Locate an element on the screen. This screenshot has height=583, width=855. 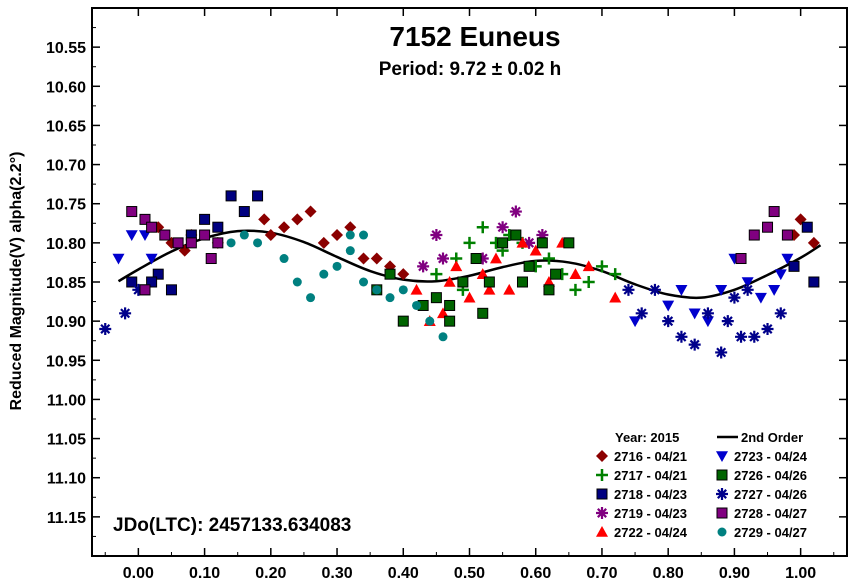
y-tick-label: 10.80 is located at coordinates (66, 244).